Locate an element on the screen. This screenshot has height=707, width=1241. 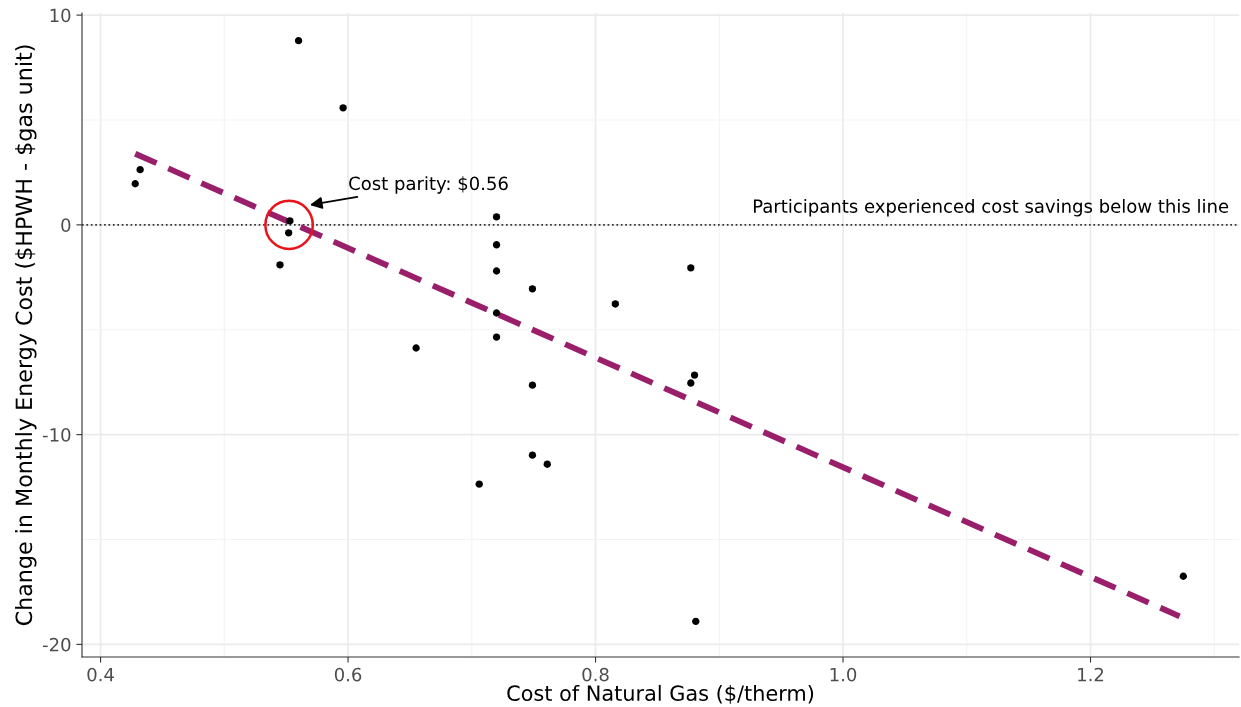
x-tick-label: 0.6 is located at coordinates (348, 674).